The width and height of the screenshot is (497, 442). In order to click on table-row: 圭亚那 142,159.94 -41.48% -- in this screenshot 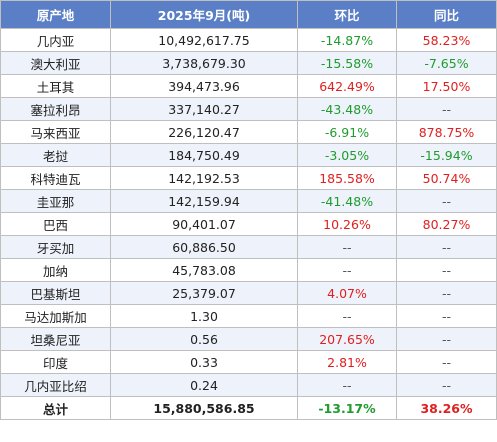, I will do `click(248, 201)`.